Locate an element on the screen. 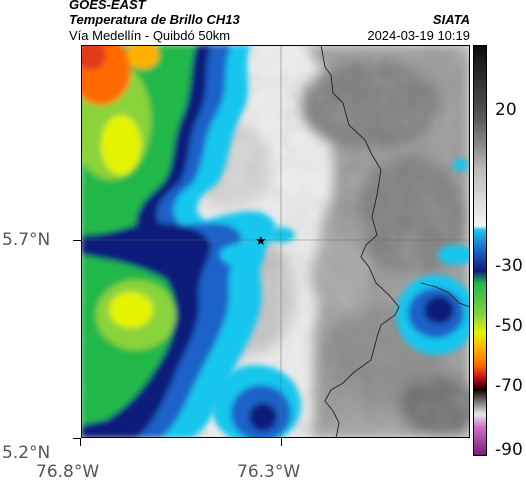  location-marker: ★ is located at coordinates (261, 241).